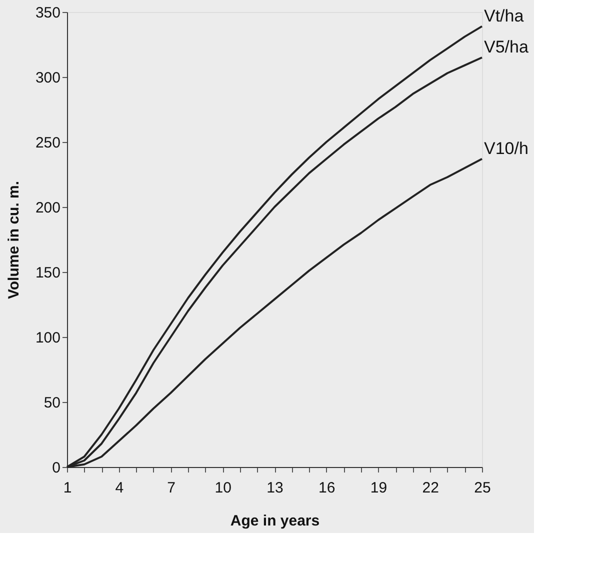  Describe the element at coordinates (47, 273) in the screenshot. I see `y-tick-label: 150` at that location.